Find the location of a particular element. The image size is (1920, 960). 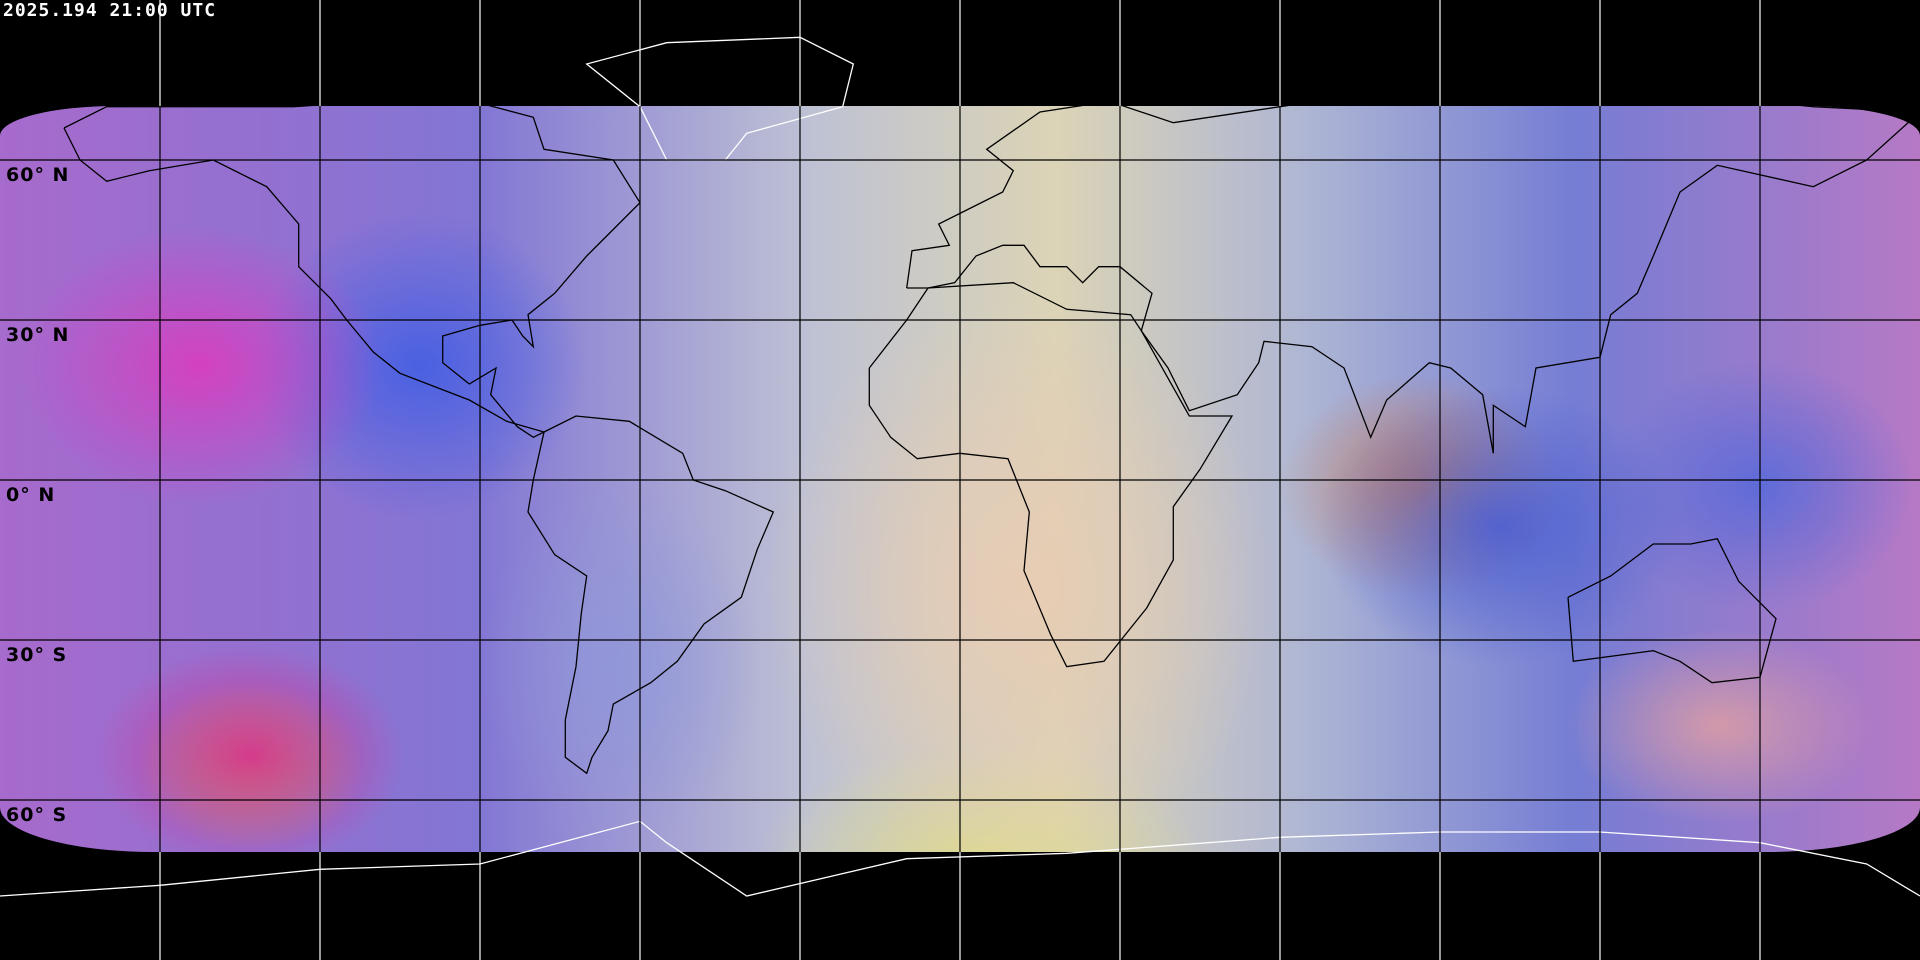

timestamp-title: 2025.194 21:00 UTC is located at coordinates (110, 10).